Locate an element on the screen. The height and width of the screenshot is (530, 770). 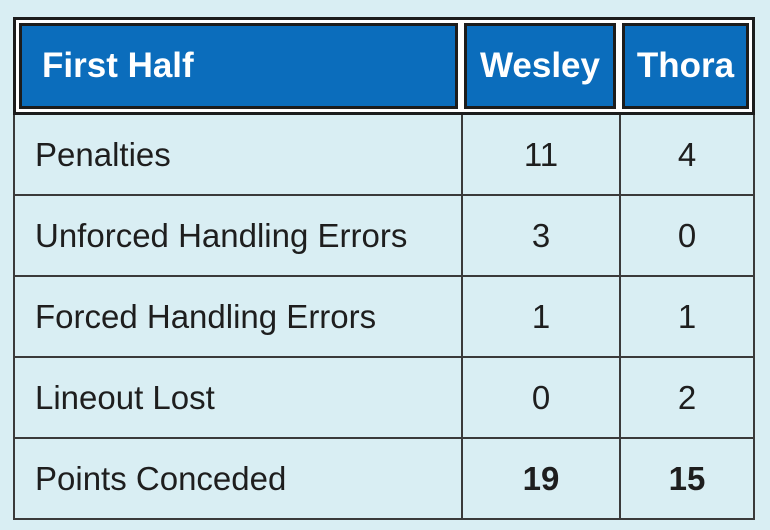
table-row: Penalties 11 4 is located at coordinates (384, 155).